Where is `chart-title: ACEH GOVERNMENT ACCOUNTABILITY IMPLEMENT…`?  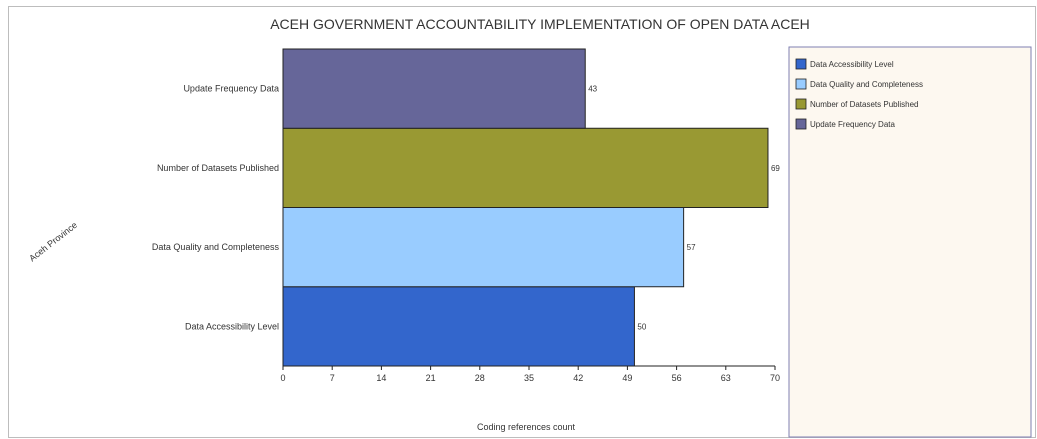
chart-title: ACEH GOVERNMENT ACCOUNTABILITY IMPLEMENT… is located at coordinates (540, 24).